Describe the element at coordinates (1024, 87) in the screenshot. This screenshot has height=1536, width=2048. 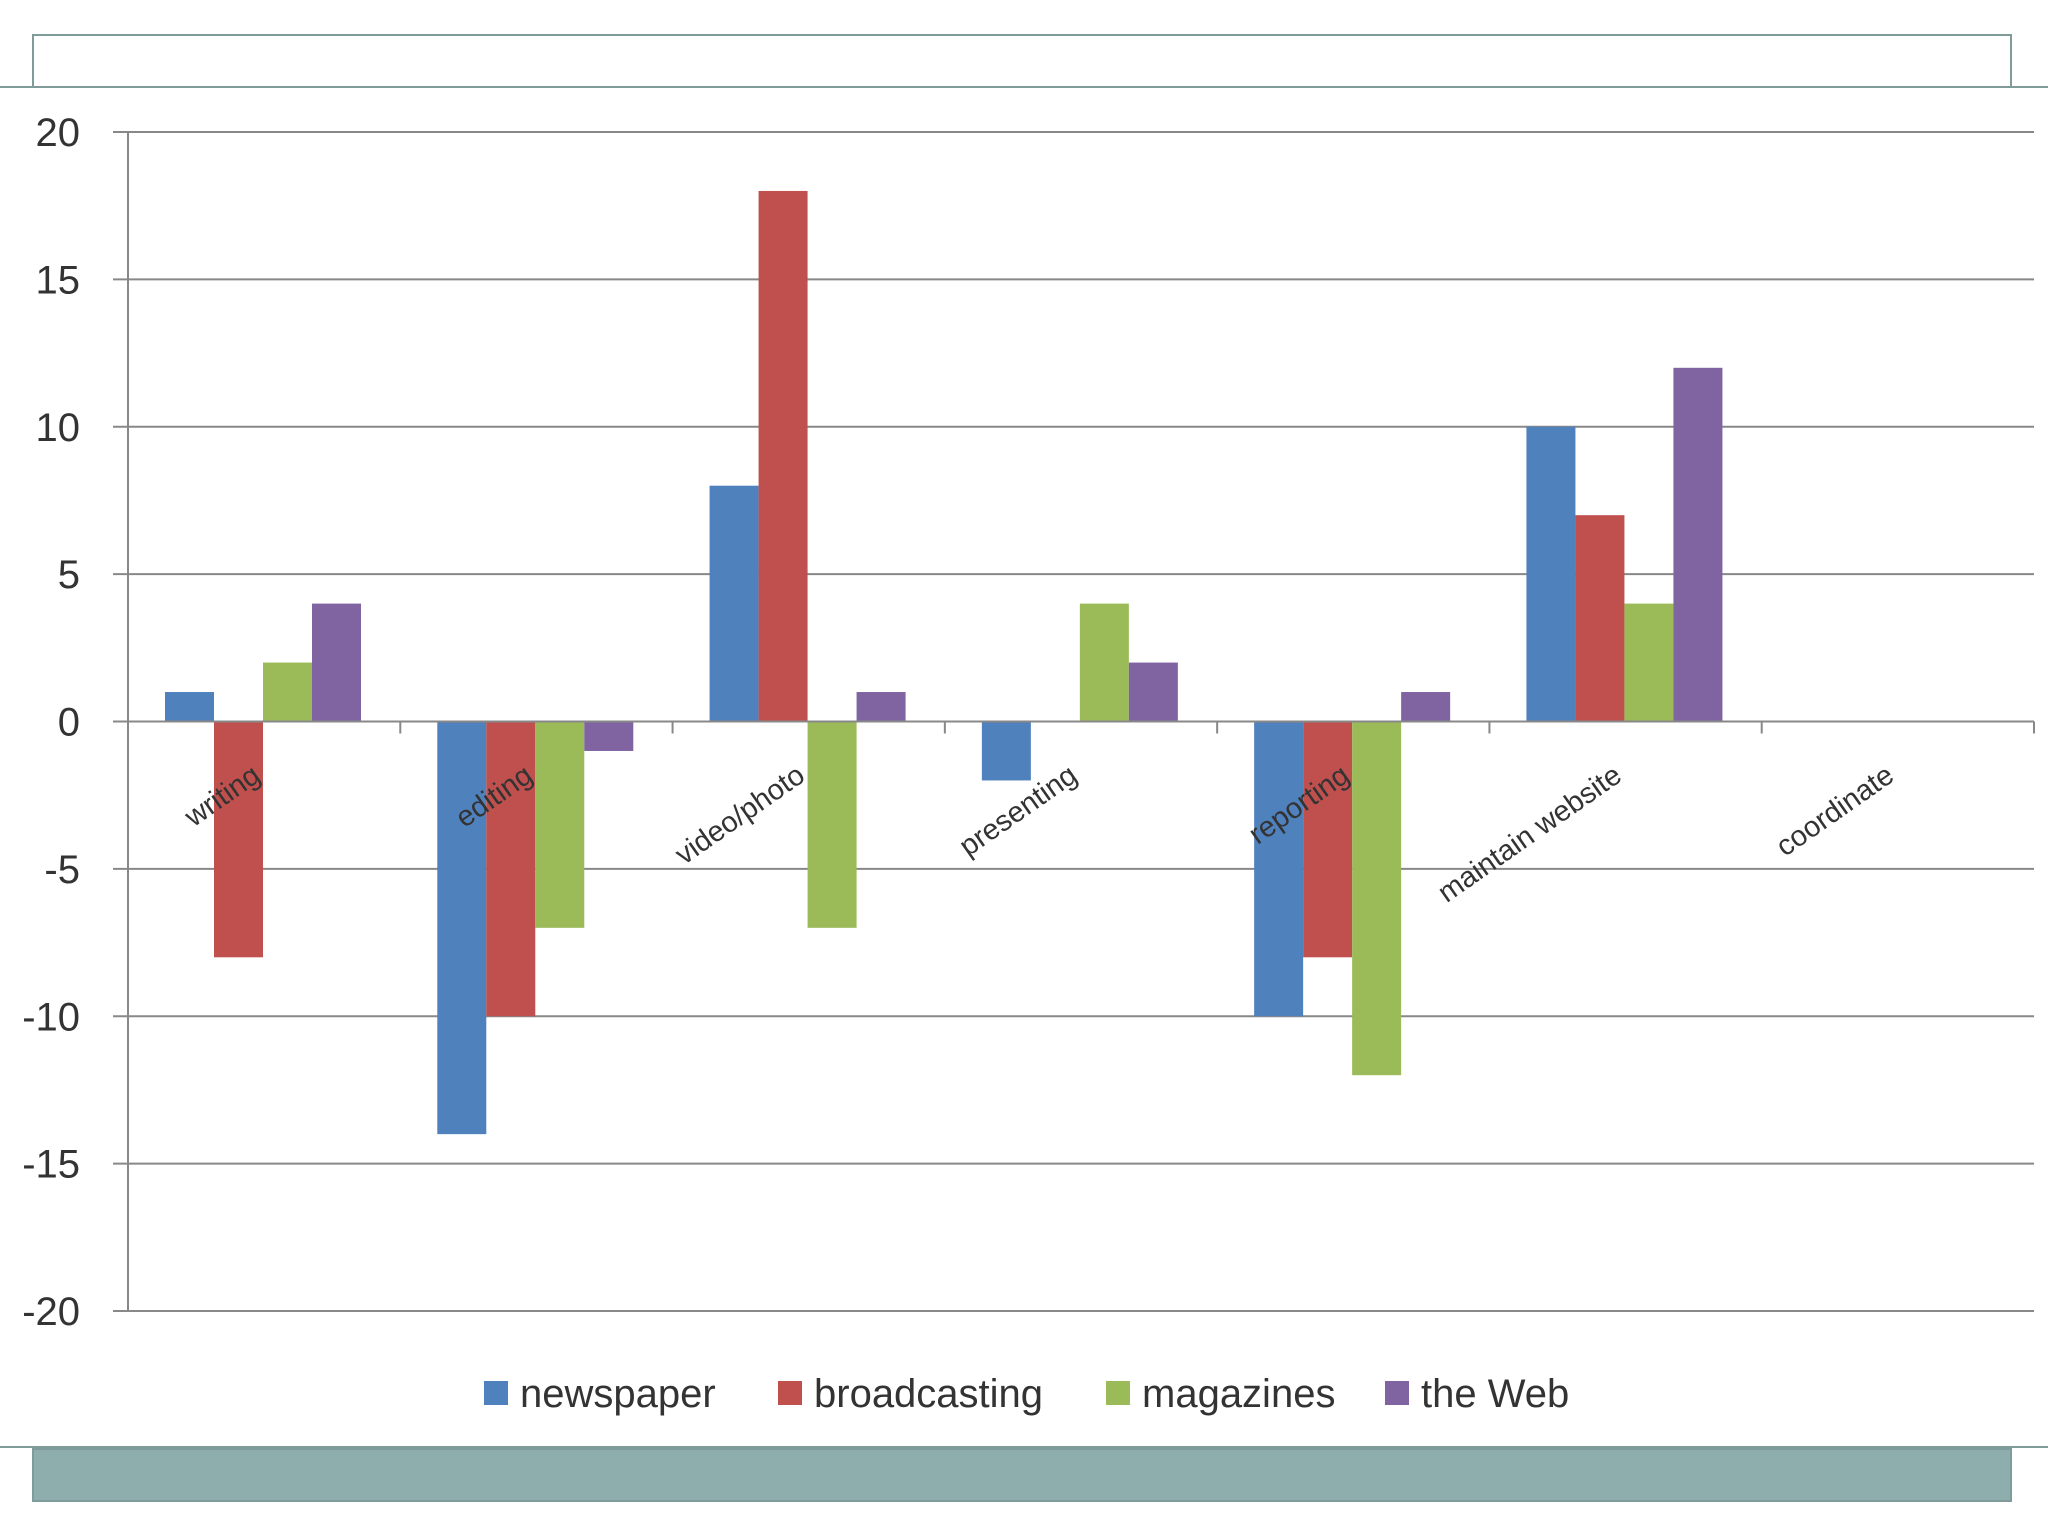
I see `top-divider` at that location.